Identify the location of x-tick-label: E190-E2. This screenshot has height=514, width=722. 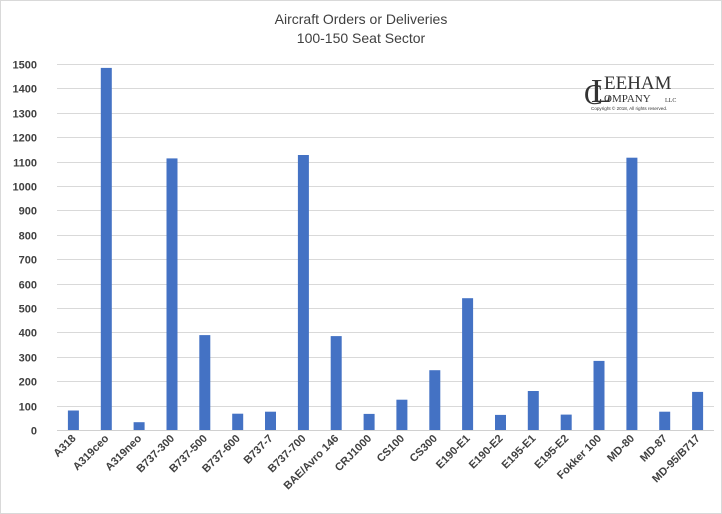
(486, 452).